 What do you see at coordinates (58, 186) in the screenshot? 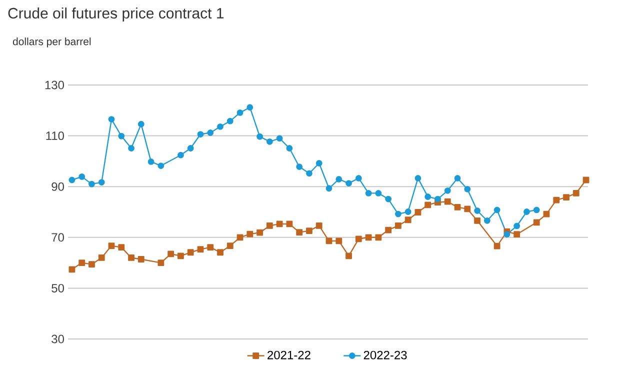
I see `y-tick-label: 90` at bounding box center [58, 186].